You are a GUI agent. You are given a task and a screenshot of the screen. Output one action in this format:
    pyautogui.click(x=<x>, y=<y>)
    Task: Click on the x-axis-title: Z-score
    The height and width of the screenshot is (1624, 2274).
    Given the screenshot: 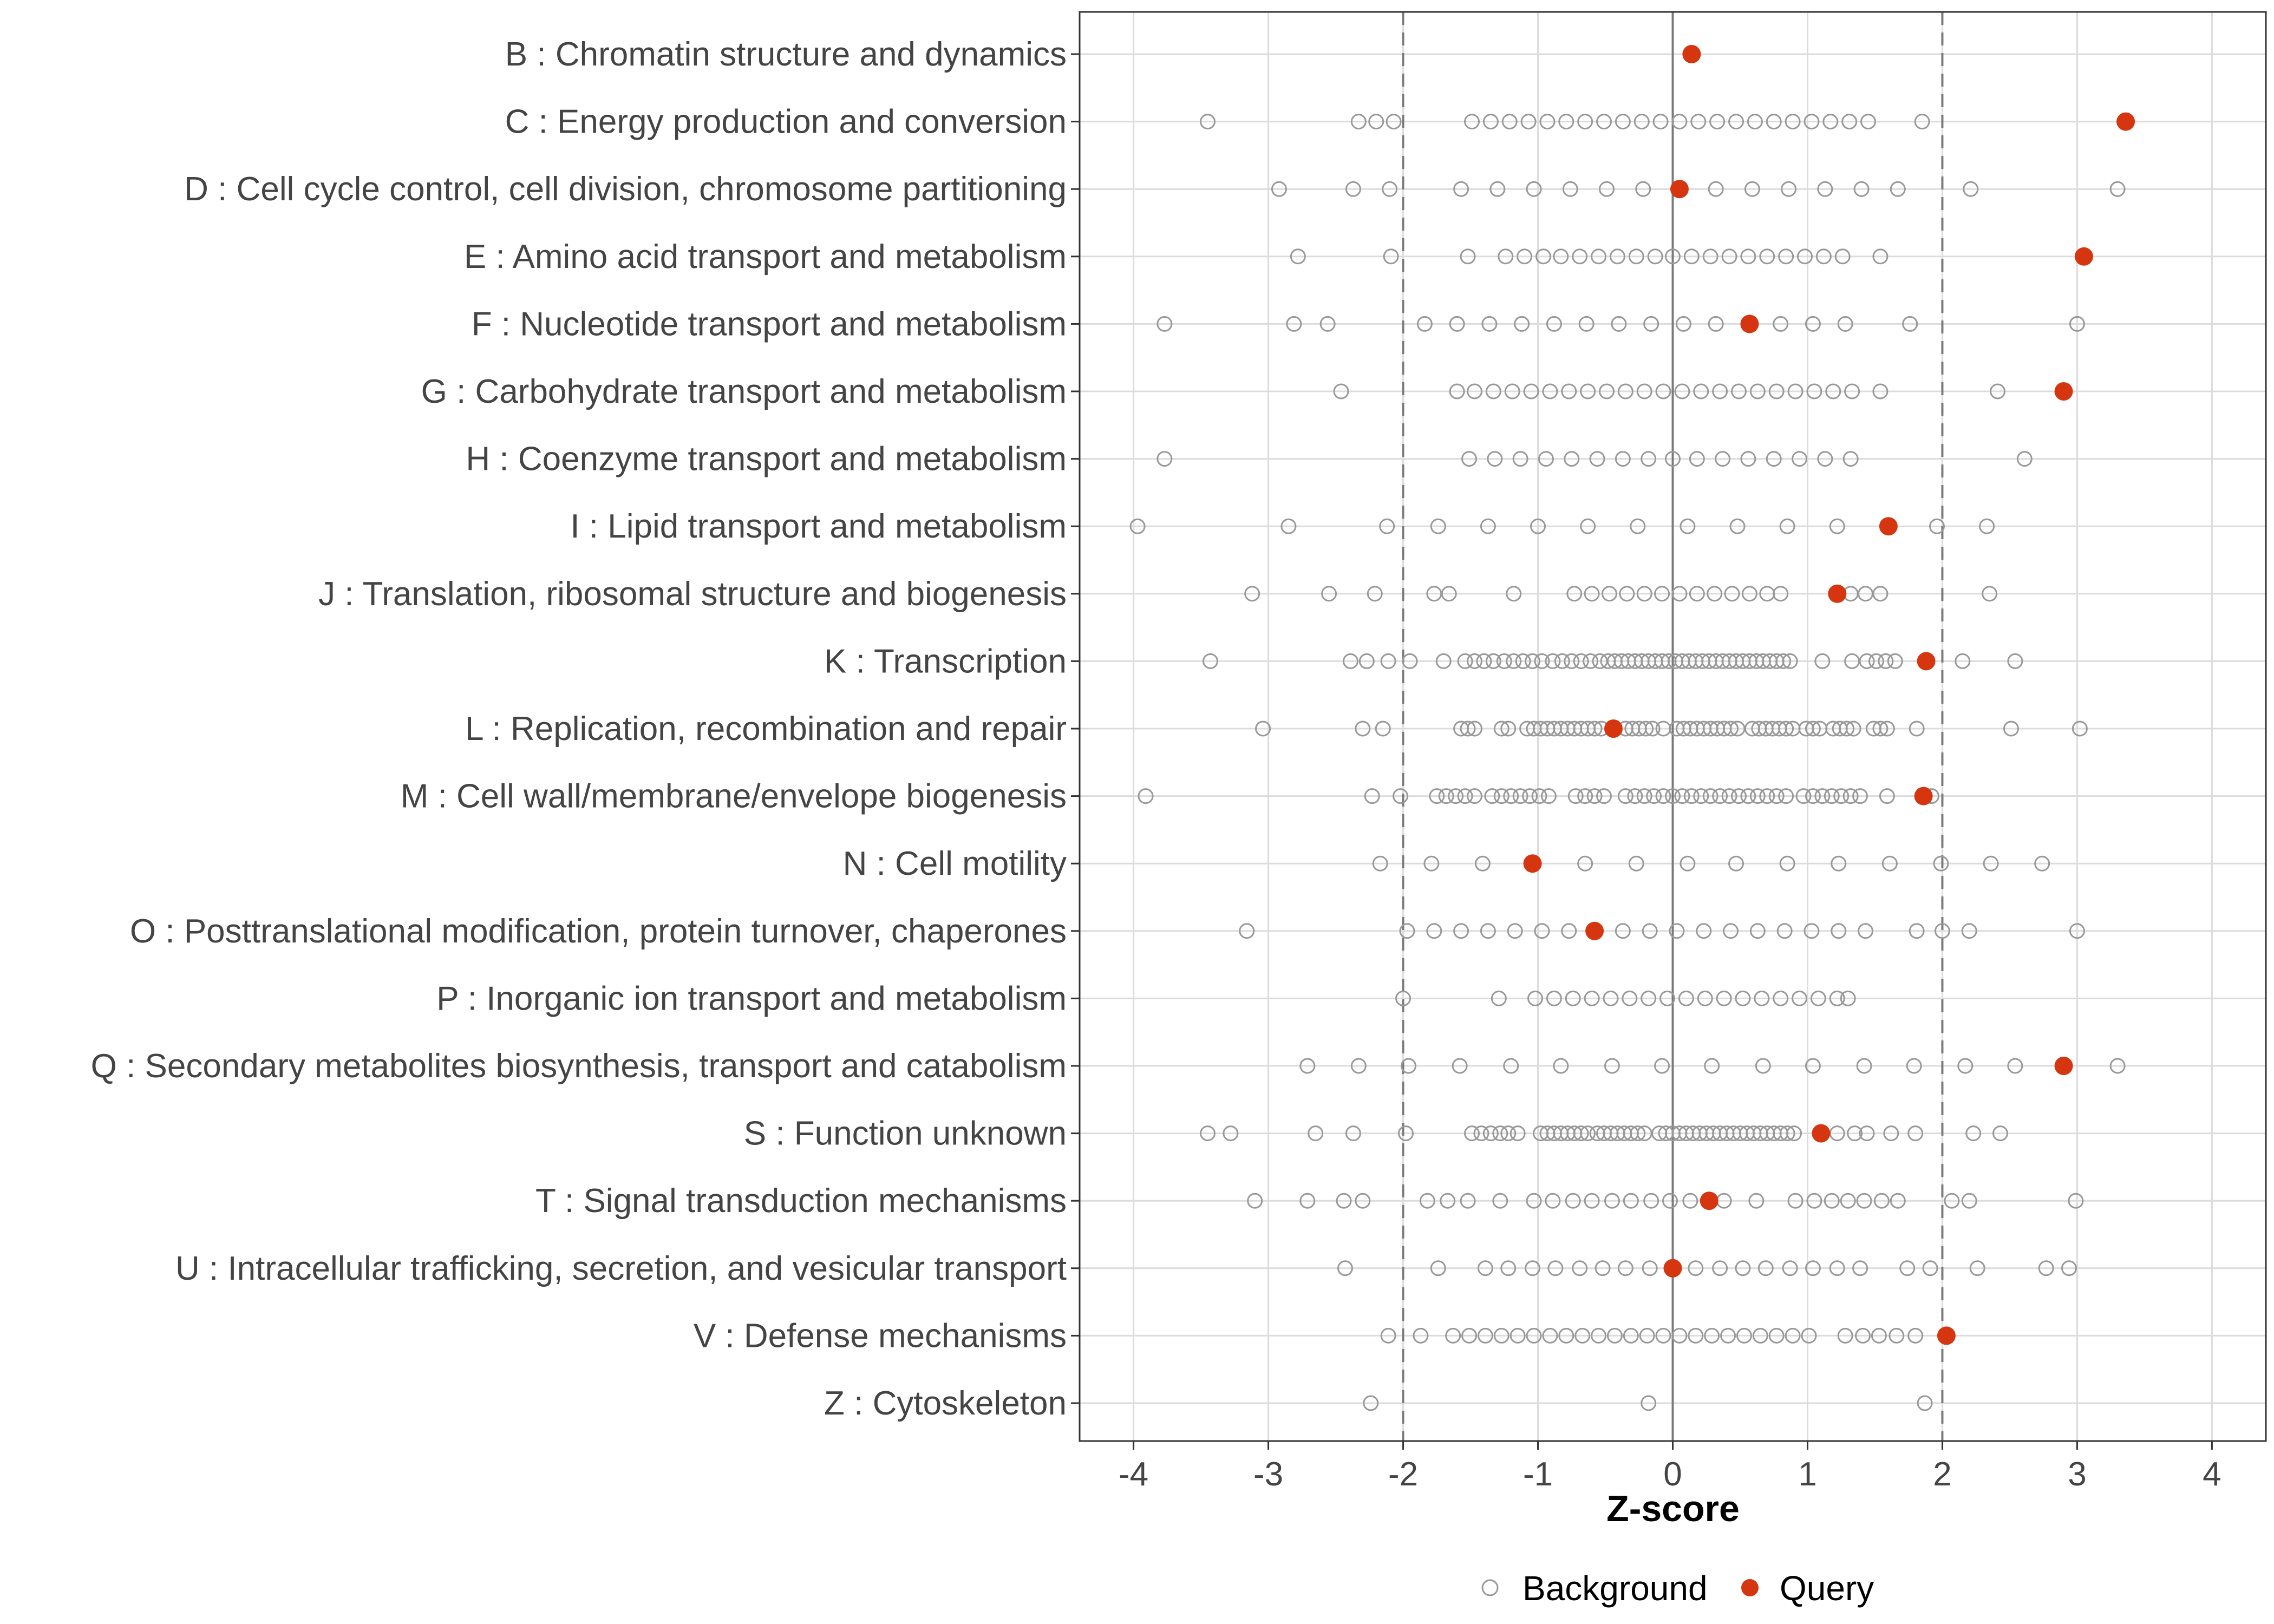 What is the action you would take?
    pyautogui.click(x=1673, y=1508)
    